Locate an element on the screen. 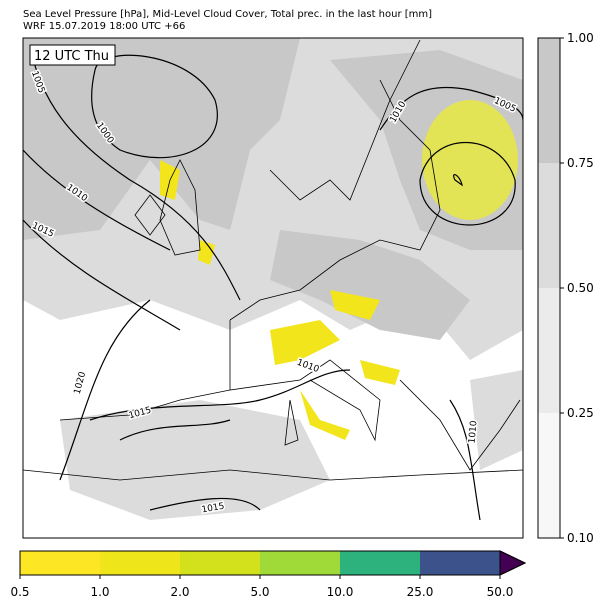 Image resolution: width=613 pixels, height=614 pixels. precip-colorbar: 0.5 1.0 2.0 5.0 10.0 25.0 50.0 is located at coordinates (268, 574).